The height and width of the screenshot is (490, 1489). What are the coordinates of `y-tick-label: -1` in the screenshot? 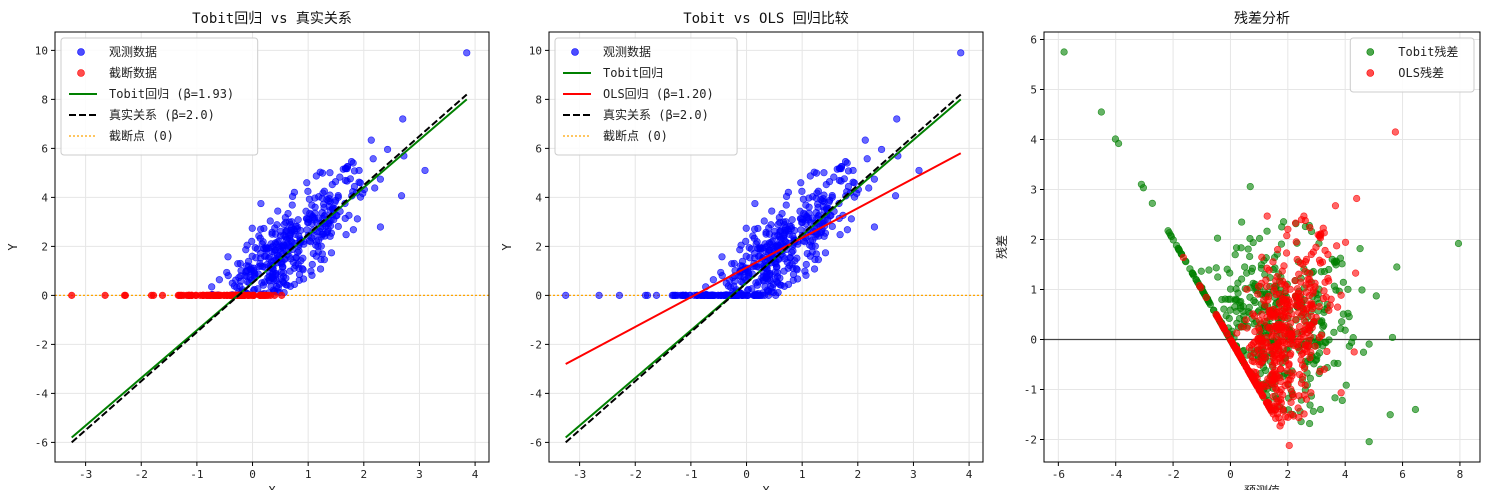 It's located at (1030, 390).